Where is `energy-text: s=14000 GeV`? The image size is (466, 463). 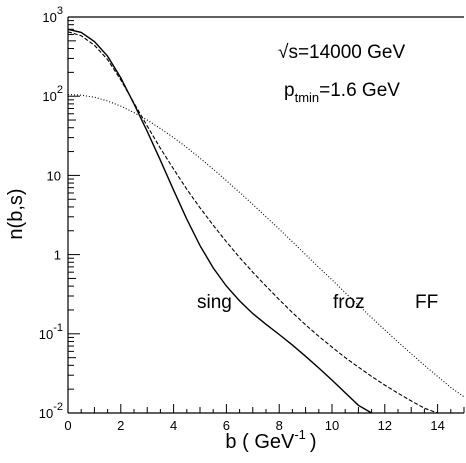
energy-text: s=14000 GeV is located at coordinates (346, 52).